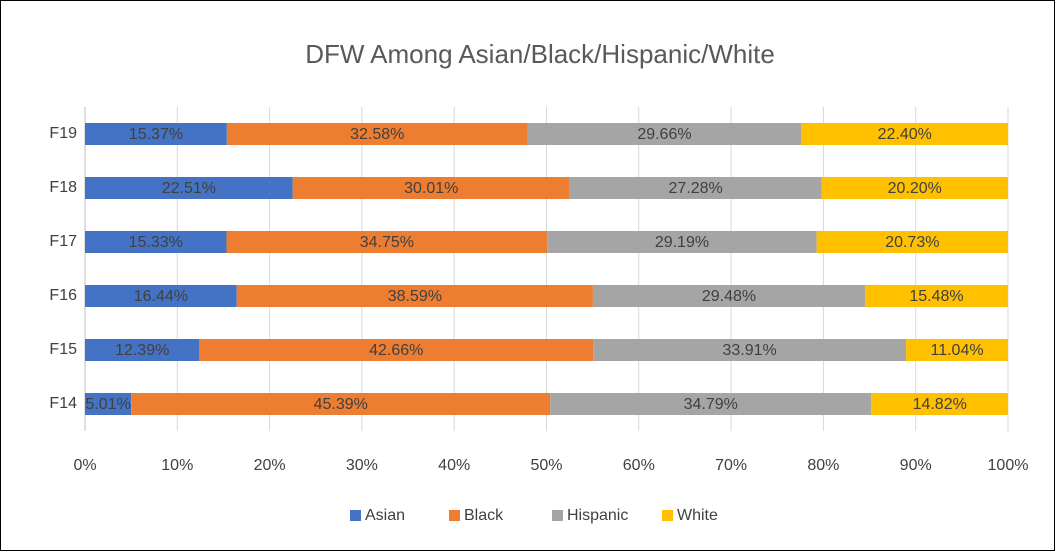 This screenshot has width=1055, height=551. What do you see at coordinates (731, 465) in the screenshot?
I see `x-tick-label: 70%` at bounding box center [731, 465].